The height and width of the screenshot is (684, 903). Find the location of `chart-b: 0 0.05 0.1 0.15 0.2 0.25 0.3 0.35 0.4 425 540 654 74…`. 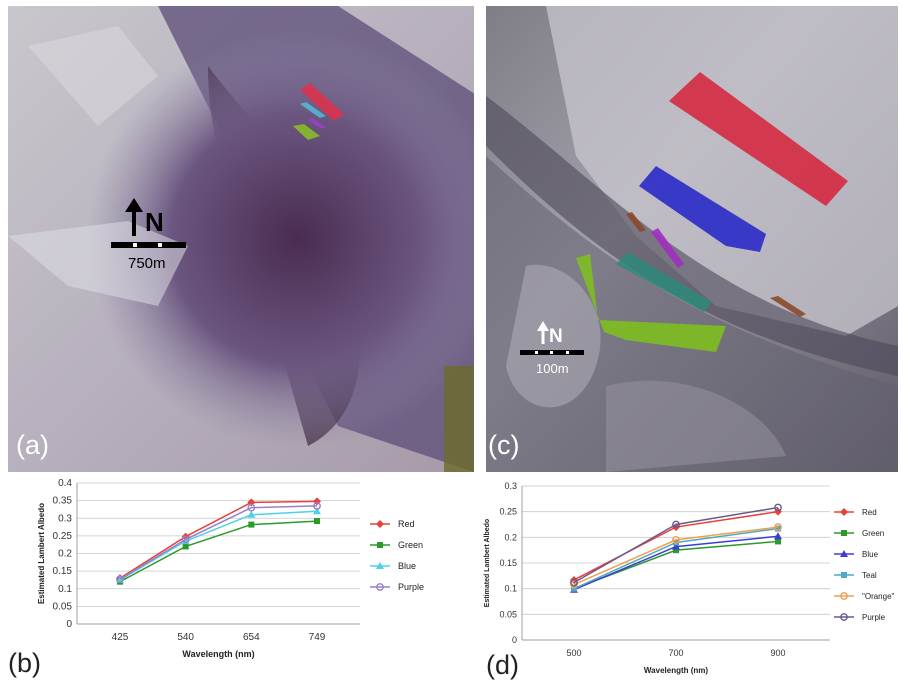

chart-b: 0 0.05 0.1 0.15 0.2 0.25 0.3 0.35 0.4 425 540 654 74… is located at coordinates (230, 568).